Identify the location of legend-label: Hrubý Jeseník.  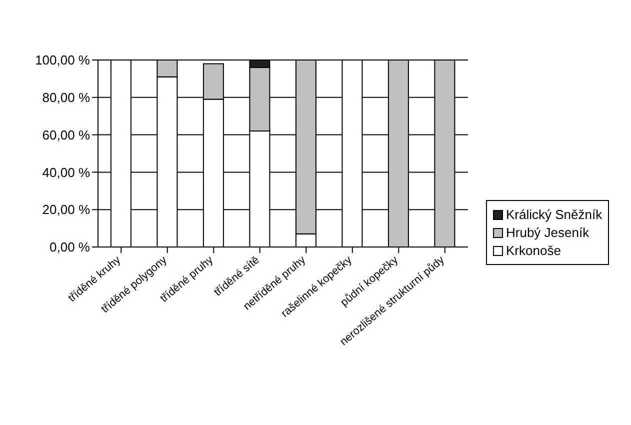
(548, 232).